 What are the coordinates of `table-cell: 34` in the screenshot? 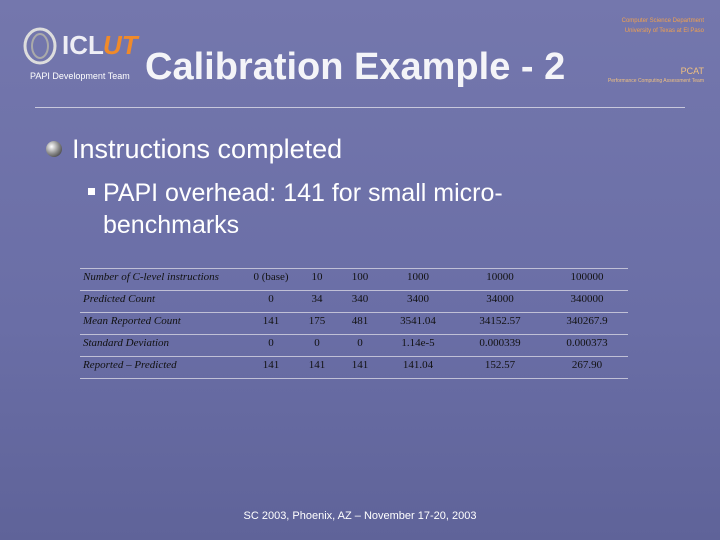 It's located at (317, 301).